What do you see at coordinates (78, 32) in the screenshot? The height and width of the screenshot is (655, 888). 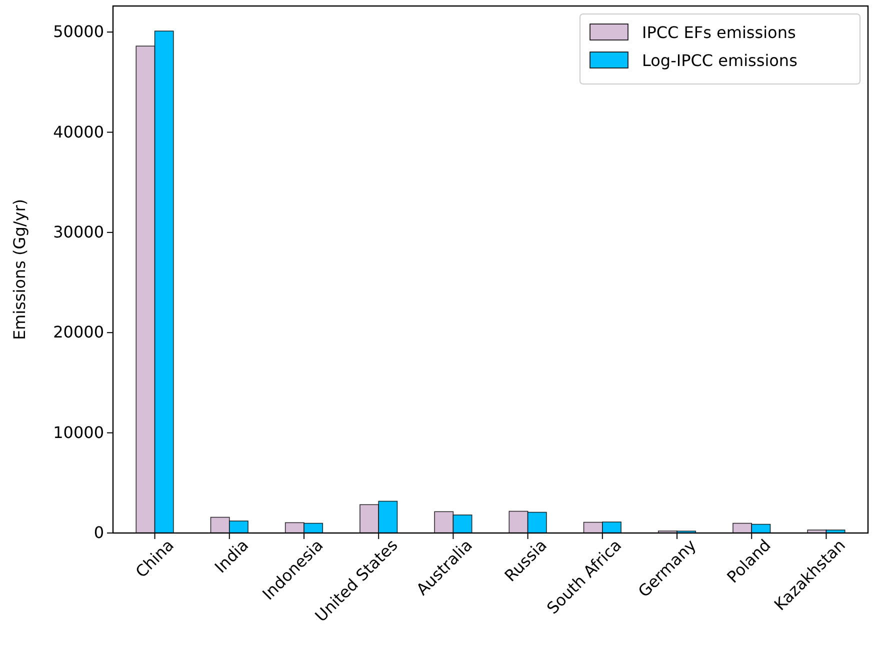 I see `y-tick-label: 50000` at bounding box center [78, 32].